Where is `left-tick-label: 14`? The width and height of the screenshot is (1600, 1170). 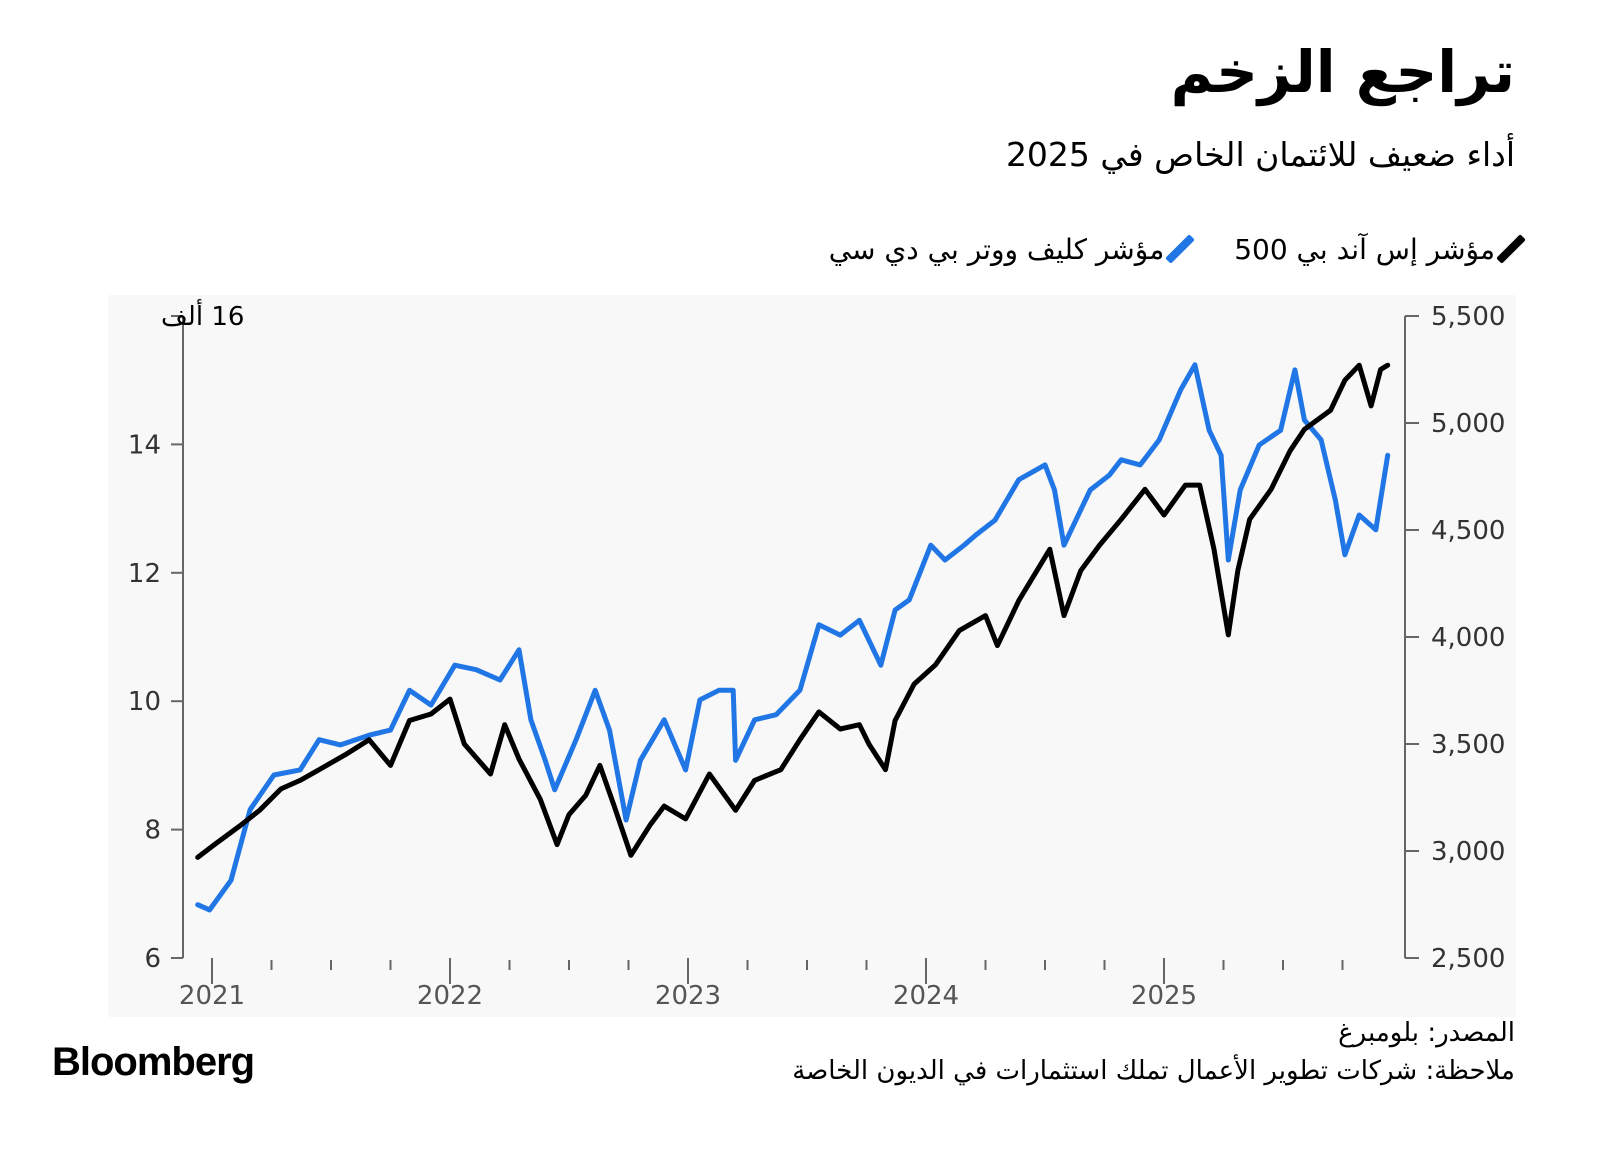
left-tick-label: 14 is located at coordinates (144, 445).